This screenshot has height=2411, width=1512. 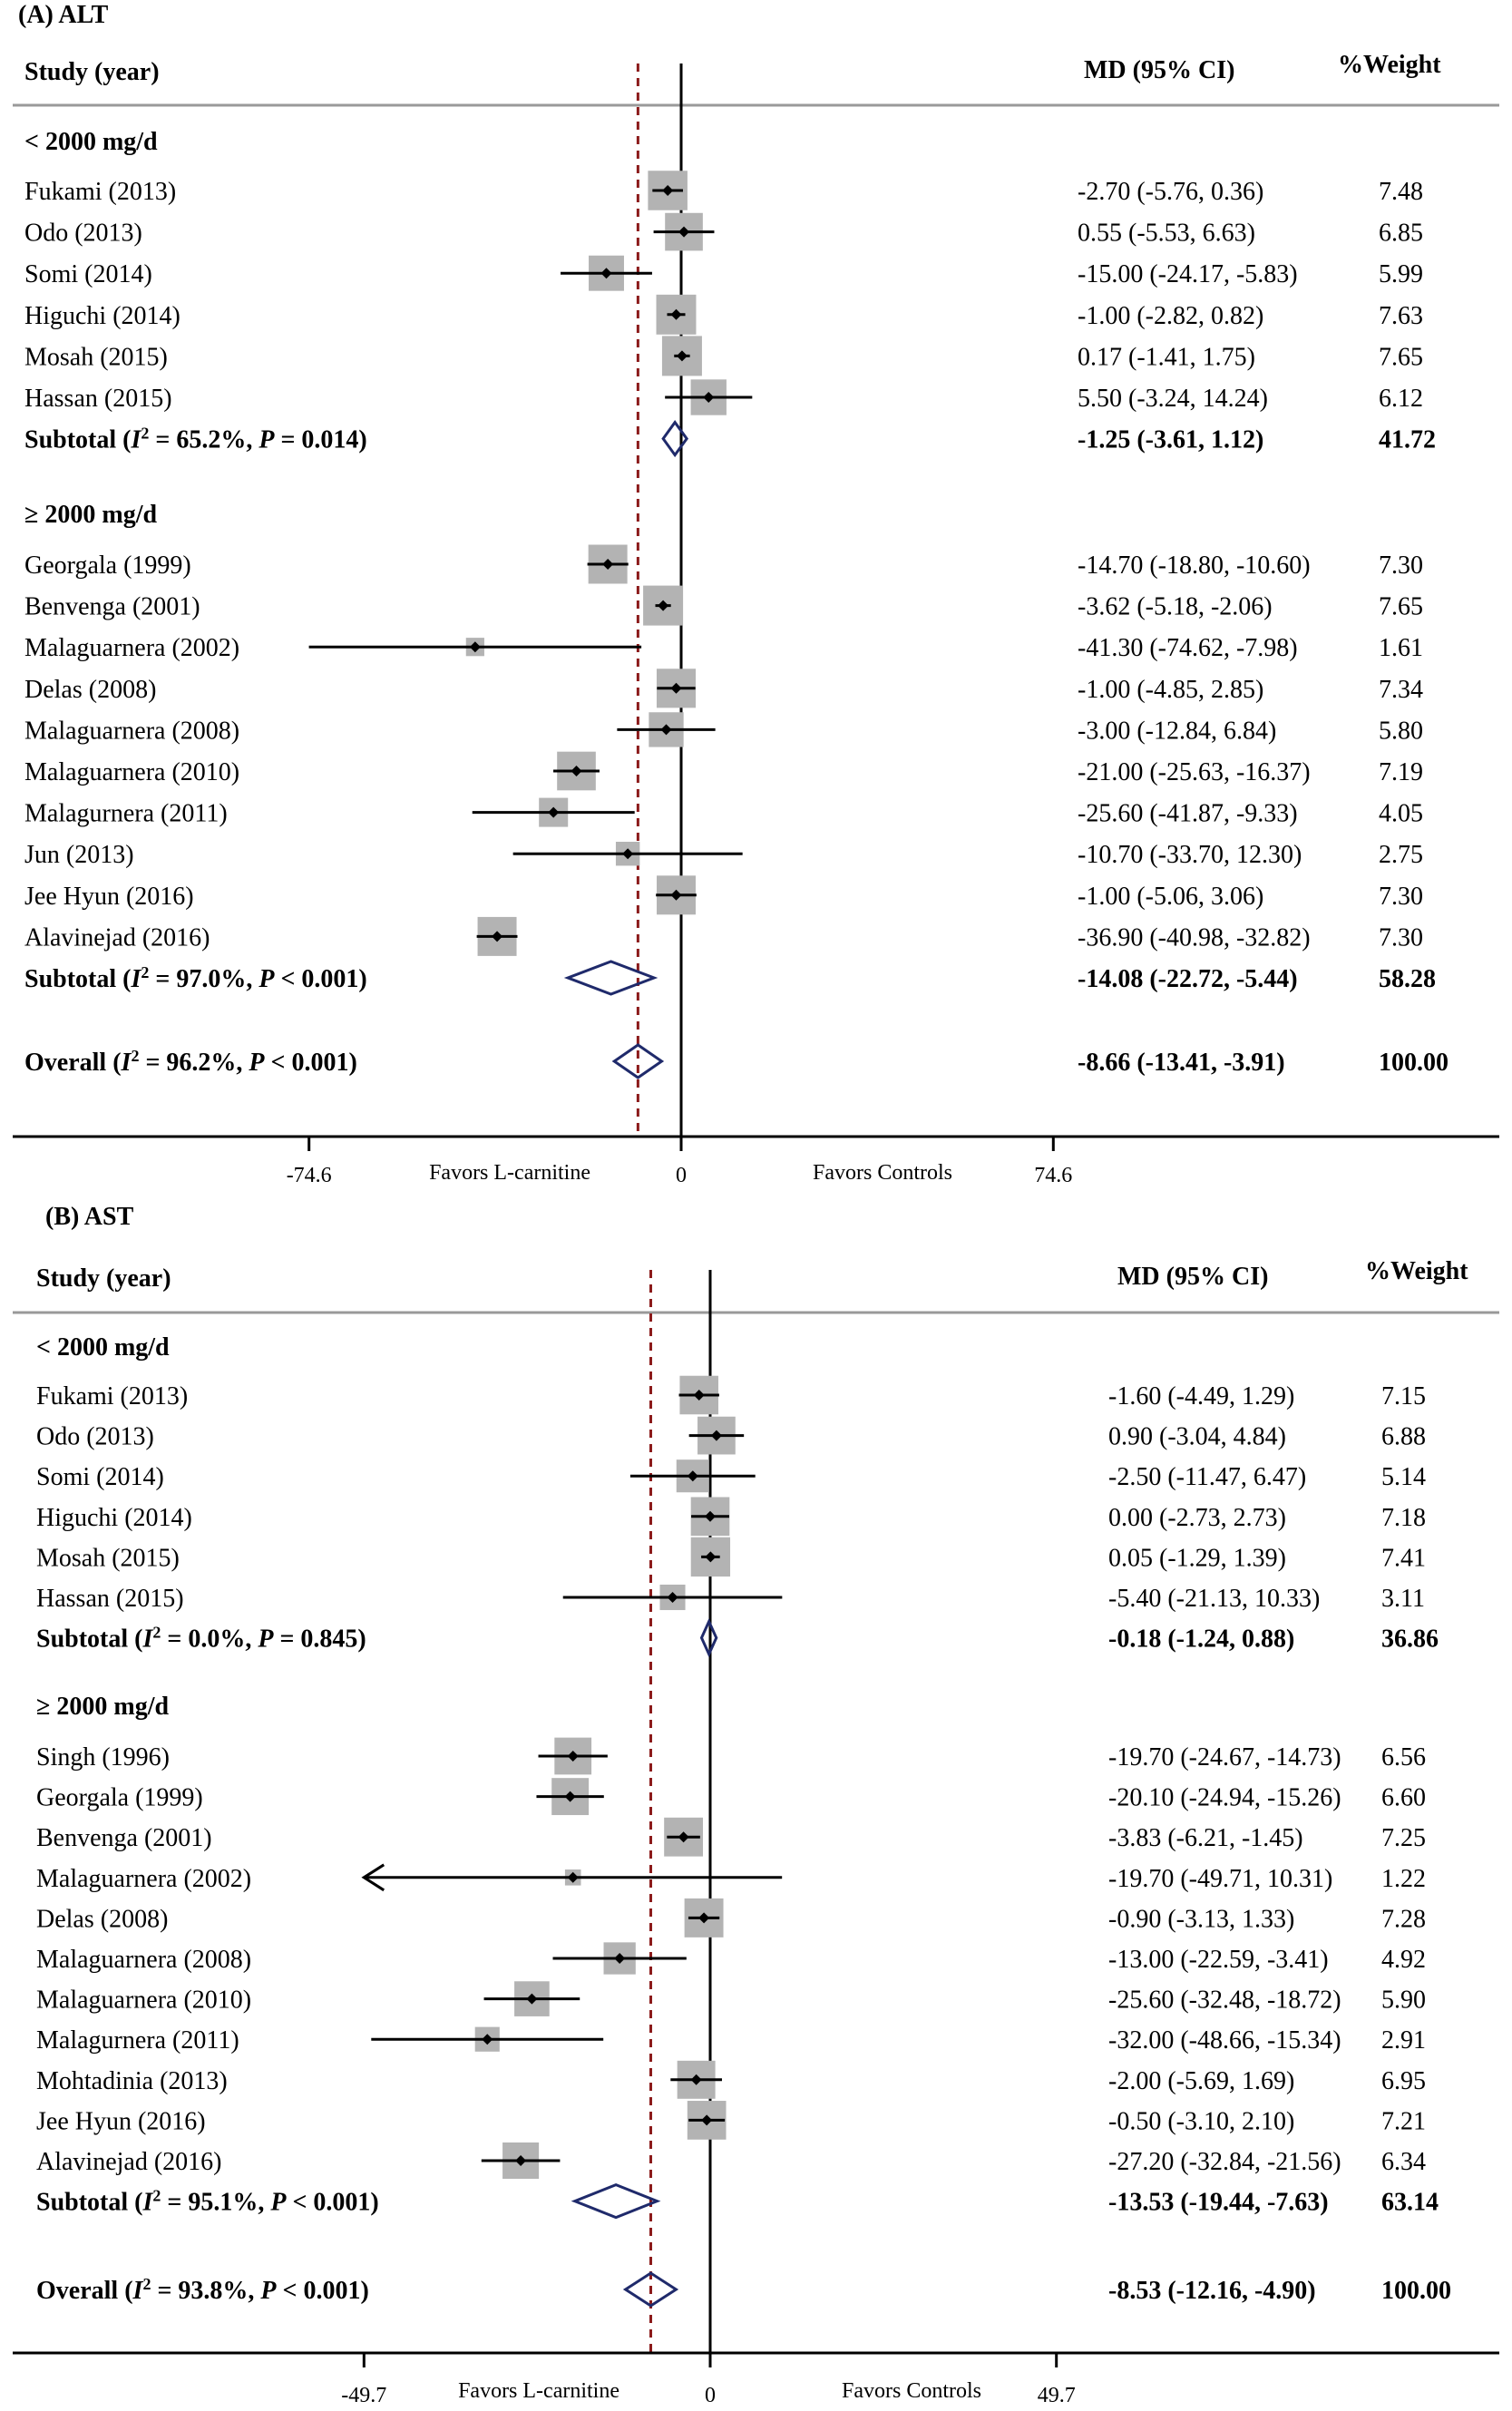 I want to click on panel-letter: (B), so click(x=62, y=1217).